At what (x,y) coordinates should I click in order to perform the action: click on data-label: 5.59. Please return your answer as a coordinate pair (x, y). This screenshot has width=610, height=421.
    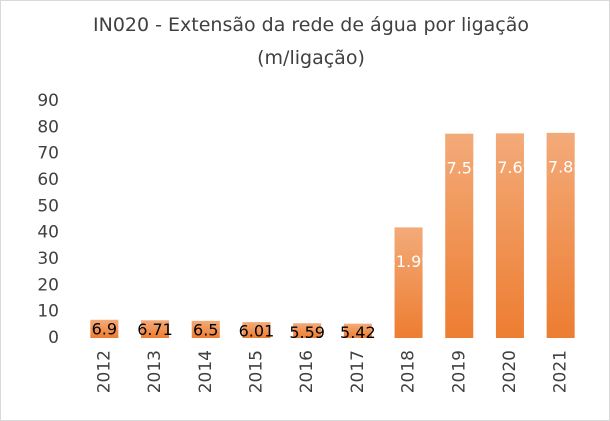
    Looking at the image, I should click on (307, 332).